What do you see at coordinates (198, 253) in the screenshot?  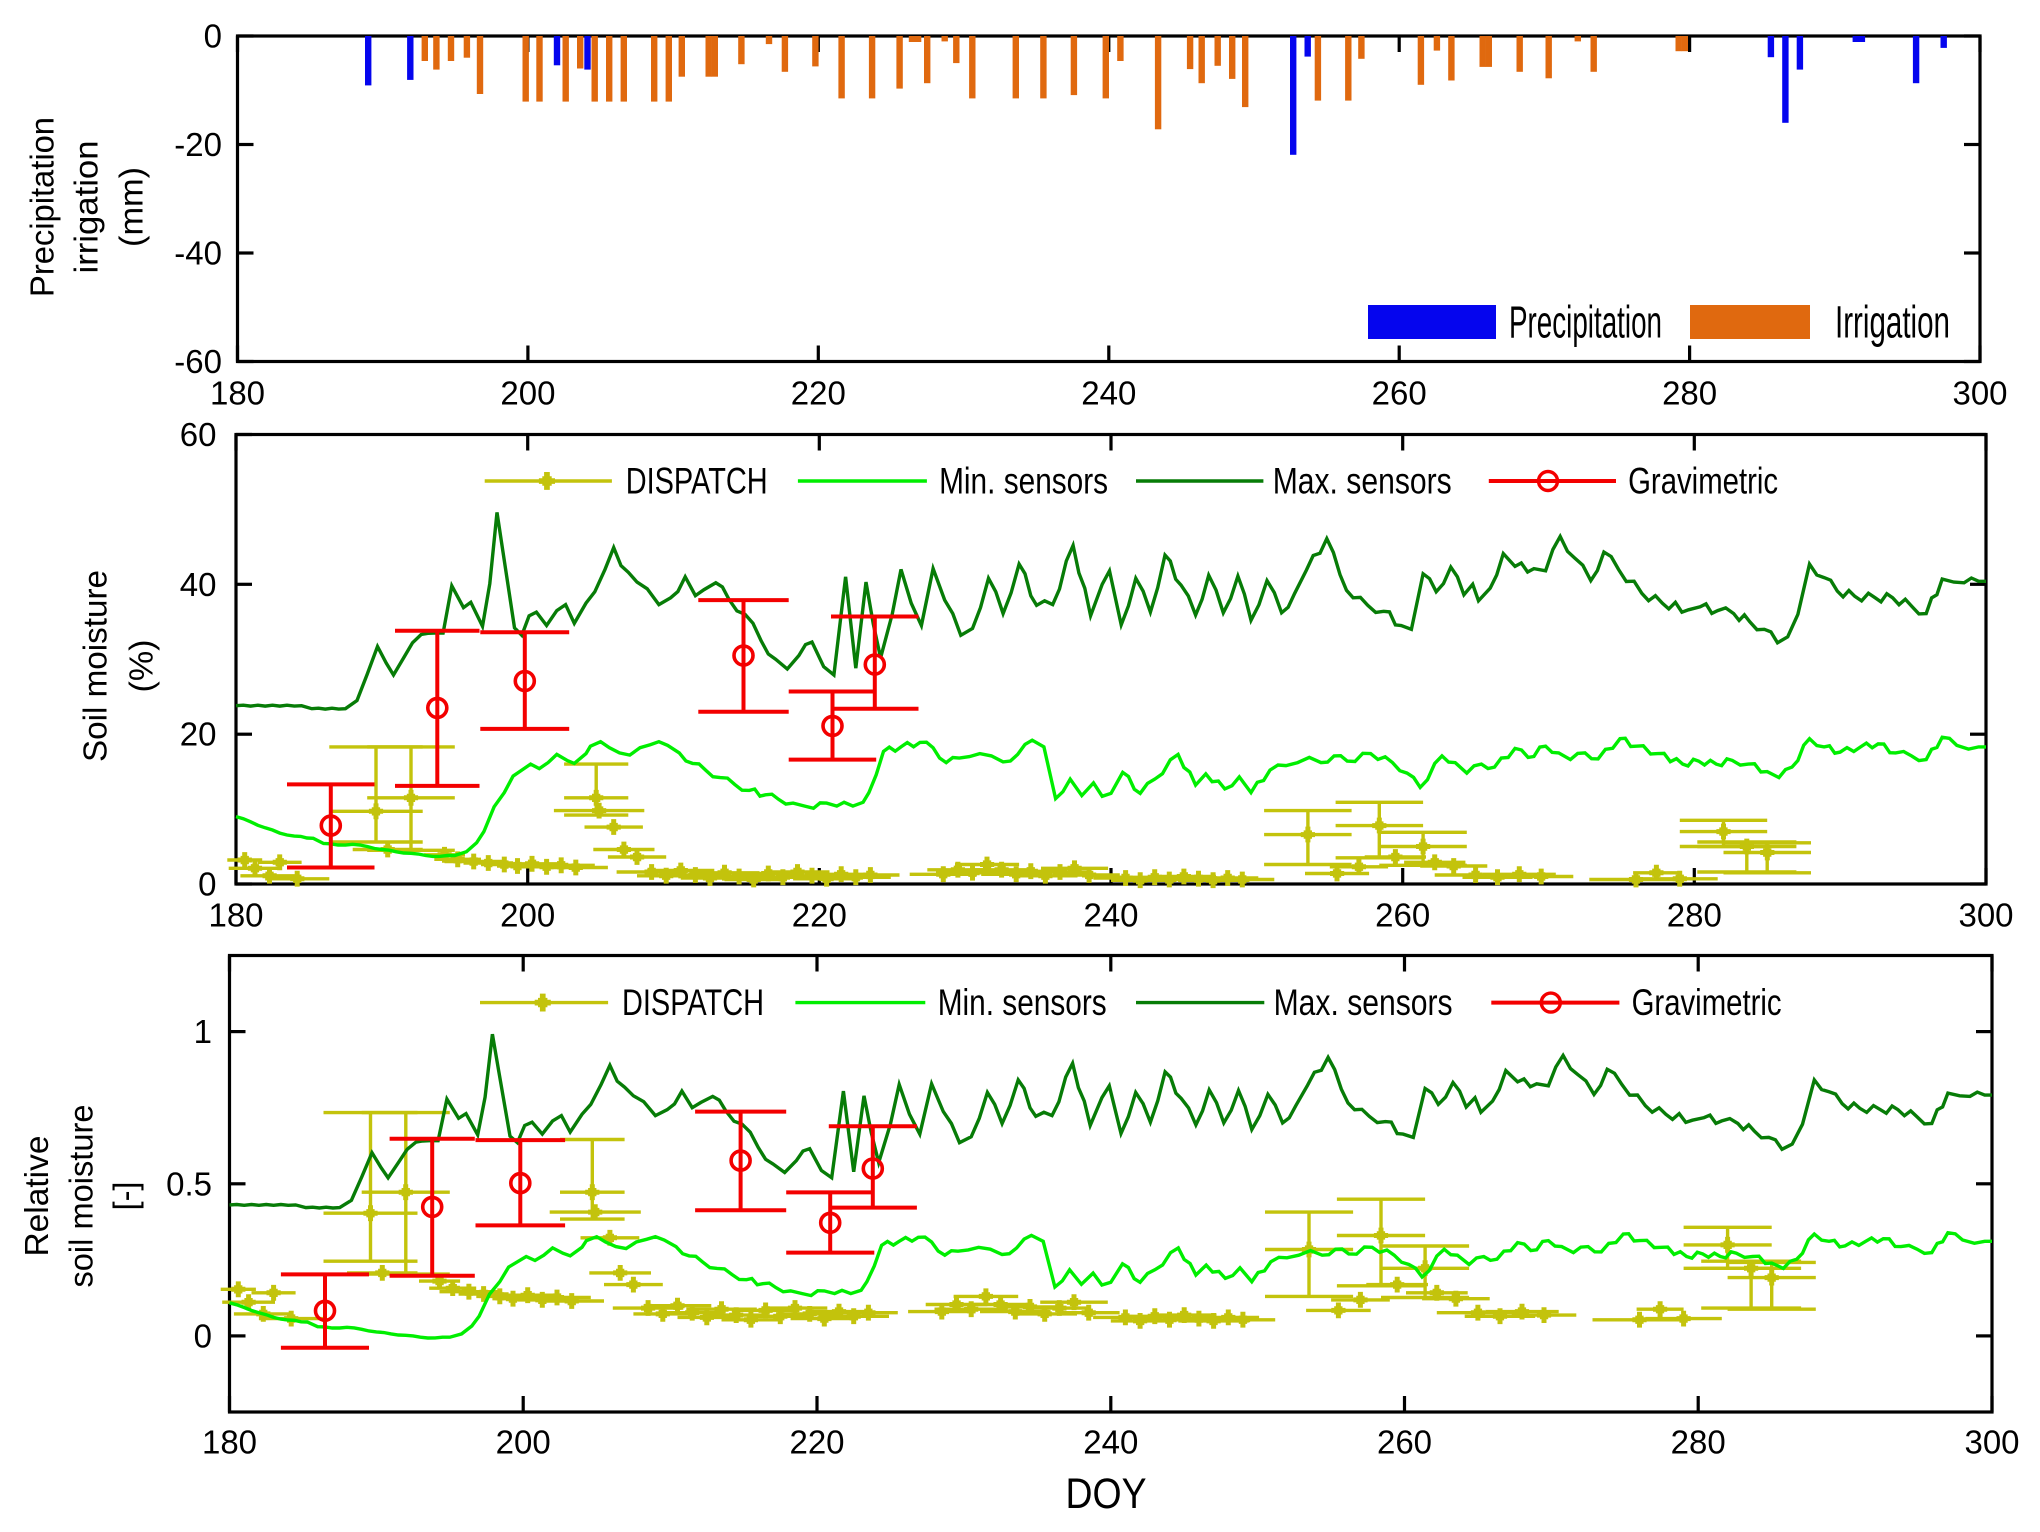 I see `svg-text: -40` at bounding box center [198, 253].